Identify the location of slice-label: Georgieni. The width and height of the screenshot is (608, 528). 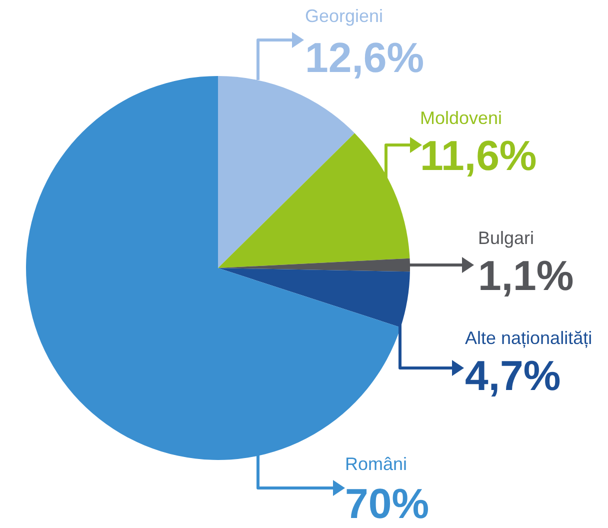
(344, 16).